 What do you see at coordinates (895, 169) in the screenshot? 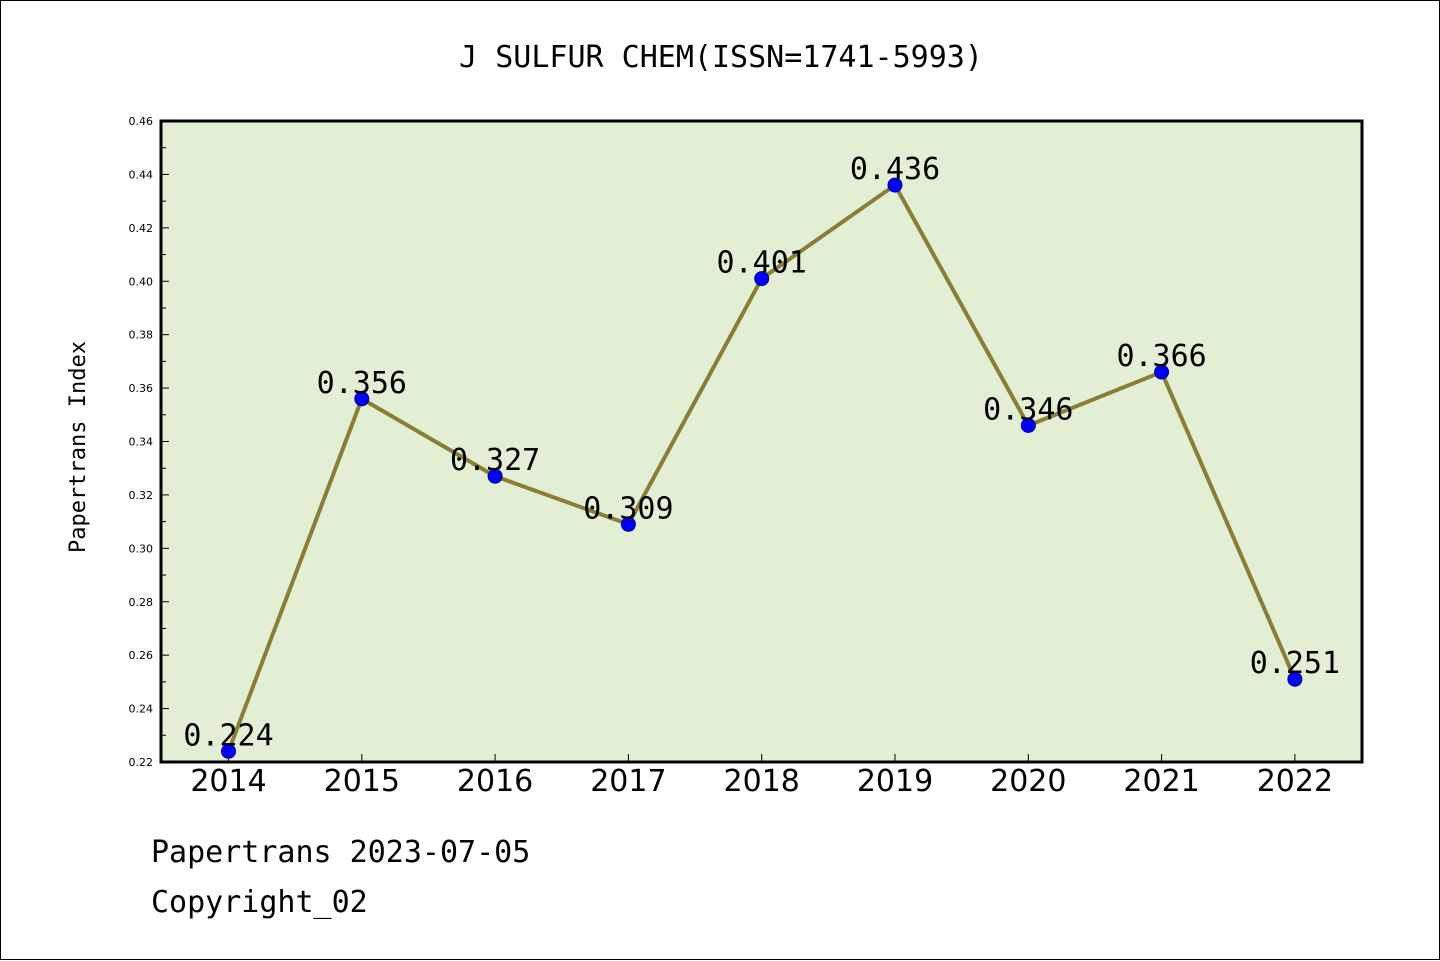
I see `data-label: 0.436` at bounding box center [895, 169].